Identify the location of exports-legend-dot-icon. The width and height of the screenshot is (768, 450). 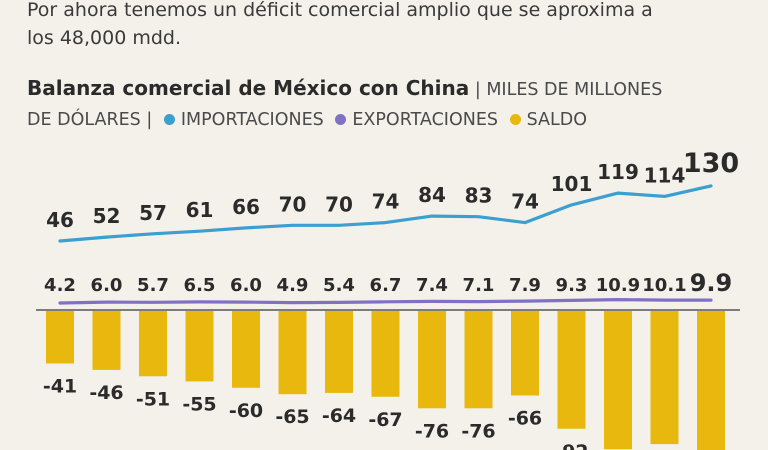
(341, 119).